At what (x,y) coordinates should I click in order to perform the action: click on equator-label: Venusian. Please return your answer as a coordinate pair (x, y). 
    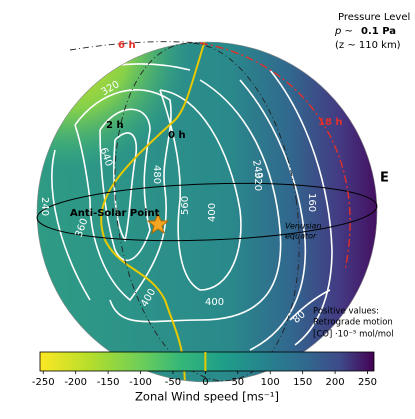
    Looking at the image, I should click on (303, 226).